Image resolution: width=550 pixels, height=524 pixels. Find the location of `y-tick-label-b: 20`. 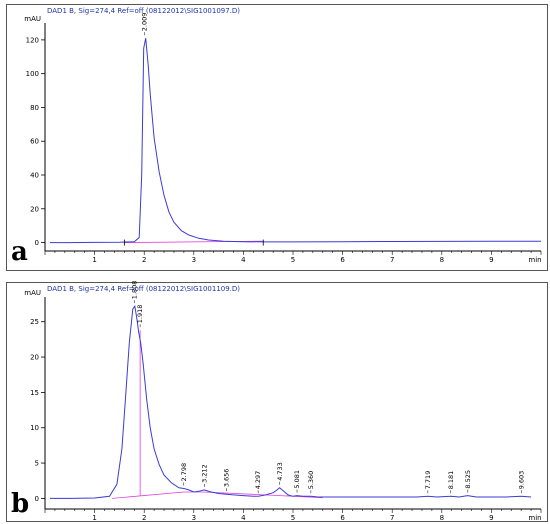

y-tick-label-b: 20 is located at coordinates (34, 358).